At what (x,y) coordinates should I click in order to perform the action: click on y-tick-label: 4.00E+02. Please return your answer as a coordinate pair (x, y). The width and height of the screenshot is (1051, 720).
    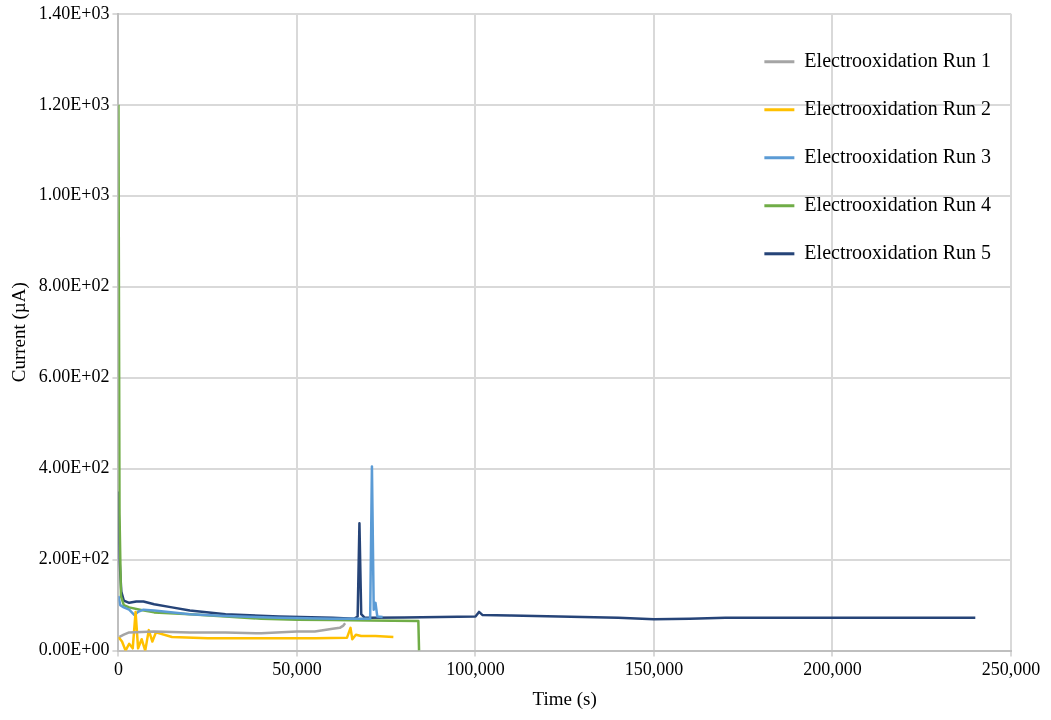
    Looking at the image, I should click on (74, 467).